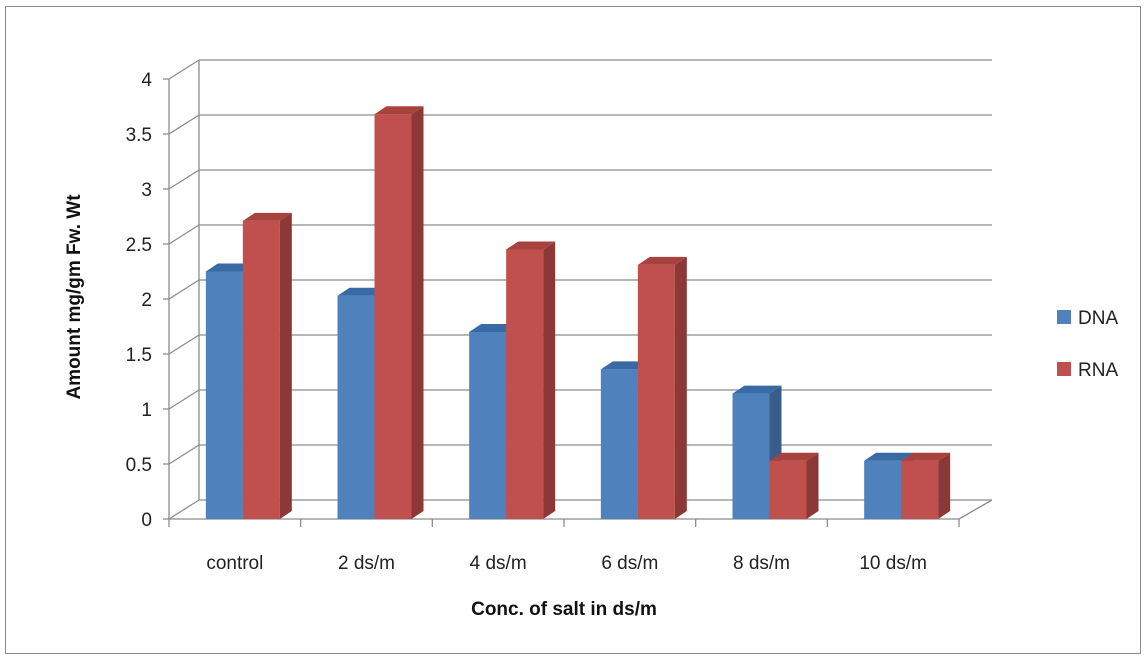 The image size is (1147, 659). Describe the element at coordinates (366, 563) in the screenshot. I see `x-tick-label: 2 ds/m` at that location.